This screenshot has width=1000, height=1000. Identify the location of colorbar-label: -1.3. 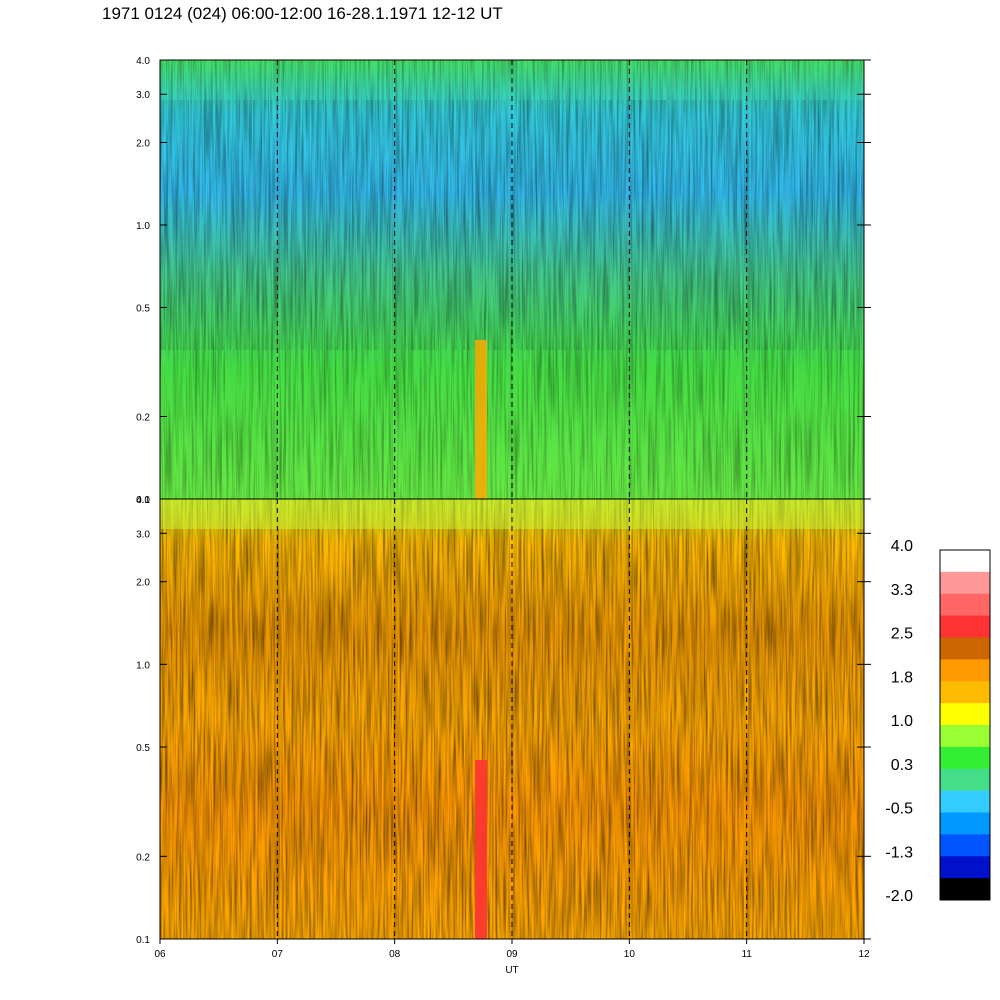
(899, 852).